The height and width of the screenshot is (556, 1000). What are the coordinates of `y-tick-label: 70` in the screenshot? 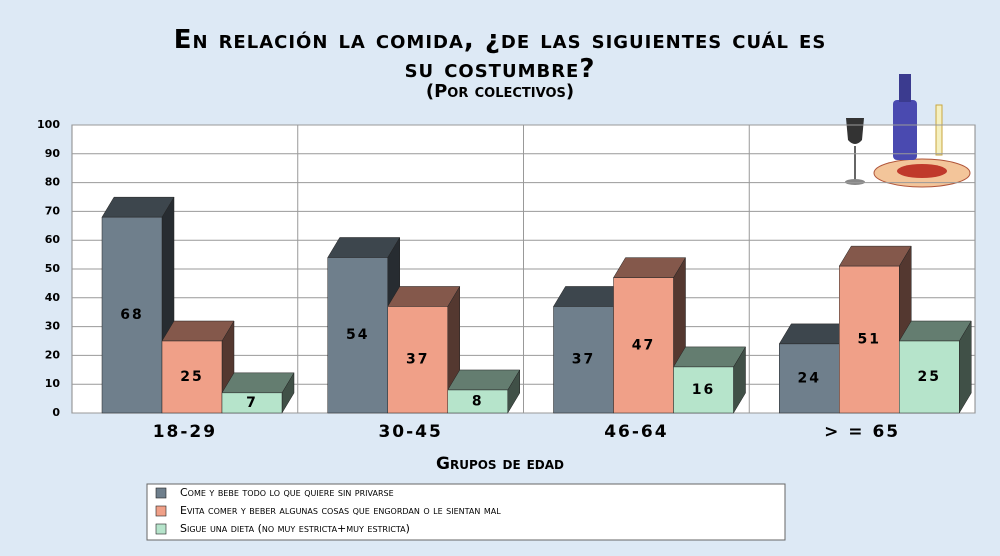 It's located at (53, 210).